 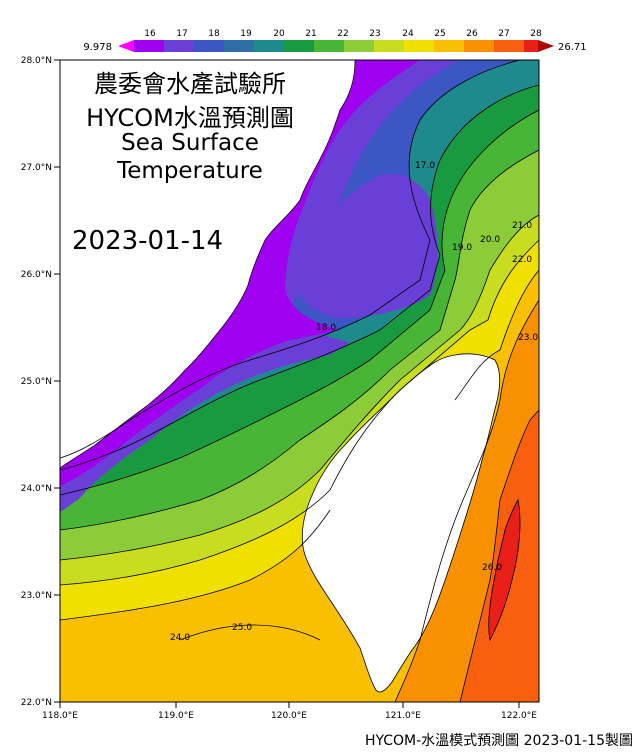 I want to click on contour-label: 24.0, so click(x=180, y=638).